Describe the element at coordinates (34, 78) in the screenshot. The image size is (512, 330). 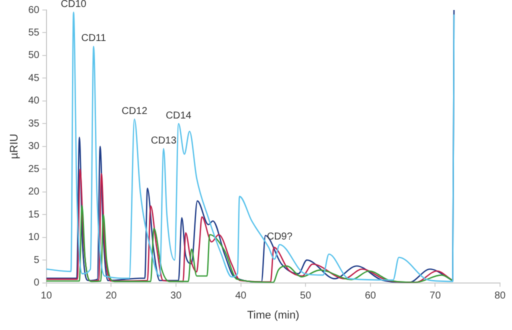
I see `y-tick-label: 45` at that location.